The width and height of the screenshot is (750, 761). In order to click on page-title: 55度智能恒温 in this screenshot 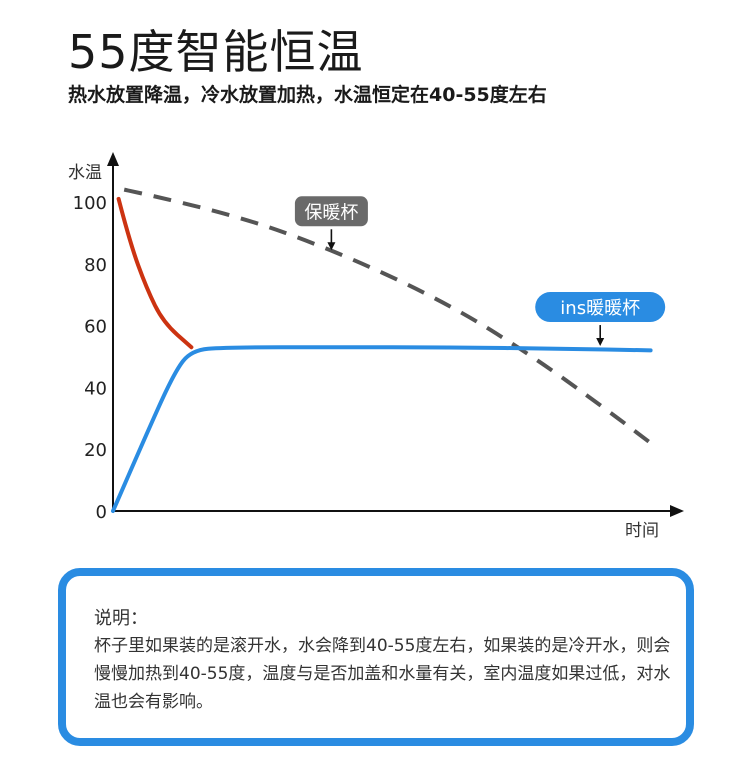, I will do `click(216, 52)`.